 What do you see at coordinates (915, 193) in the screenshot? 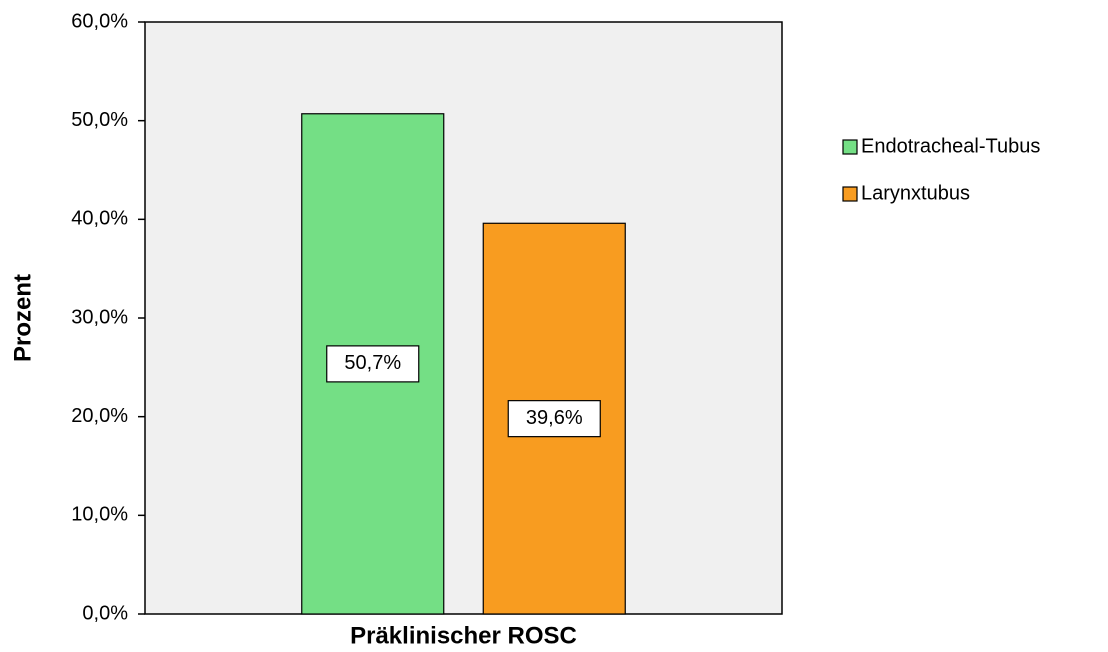
I see `legend-label: Larynxtubus` at bounding box center [915, 193].